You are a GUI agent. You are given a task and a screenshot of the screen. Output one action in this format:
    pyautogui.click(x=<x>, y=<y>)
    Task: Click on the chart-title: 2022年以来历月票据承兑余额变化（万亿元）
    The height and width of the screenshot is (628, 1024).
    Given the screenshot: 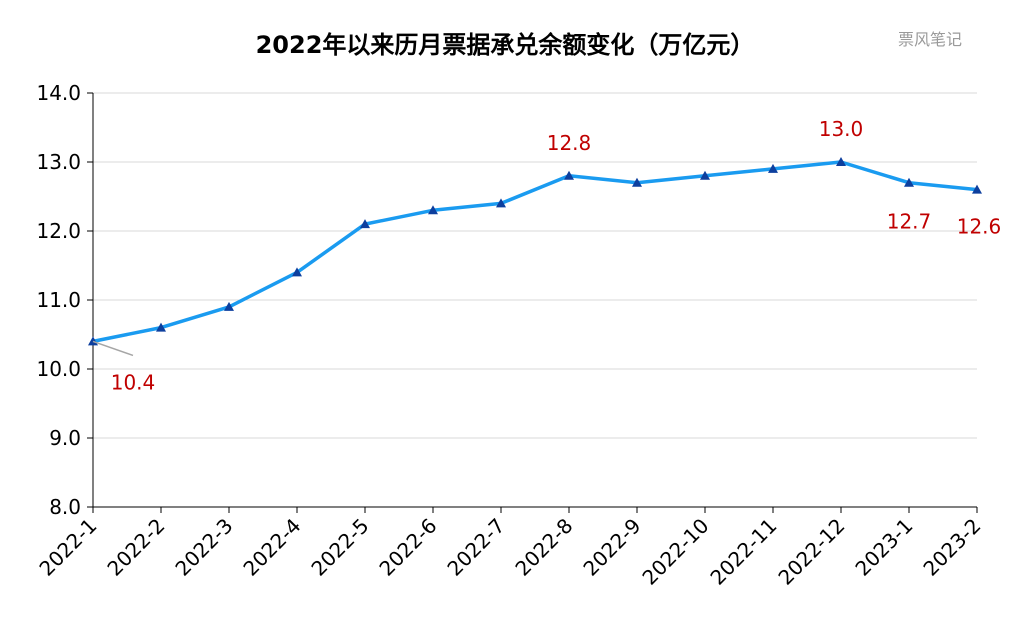 What is the action you would take?
    pyautogui.click(x=505, y=45)
    